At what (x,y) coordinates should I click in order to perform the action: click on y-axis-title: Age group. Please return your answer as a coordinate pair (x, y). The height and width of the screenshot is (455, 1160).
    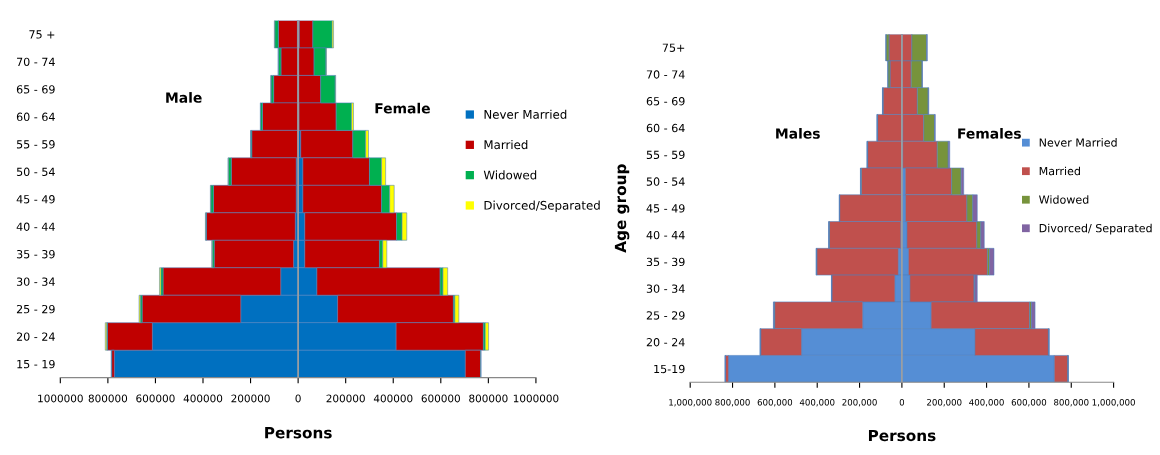
    Looking at the image, I should click on (622, 208).